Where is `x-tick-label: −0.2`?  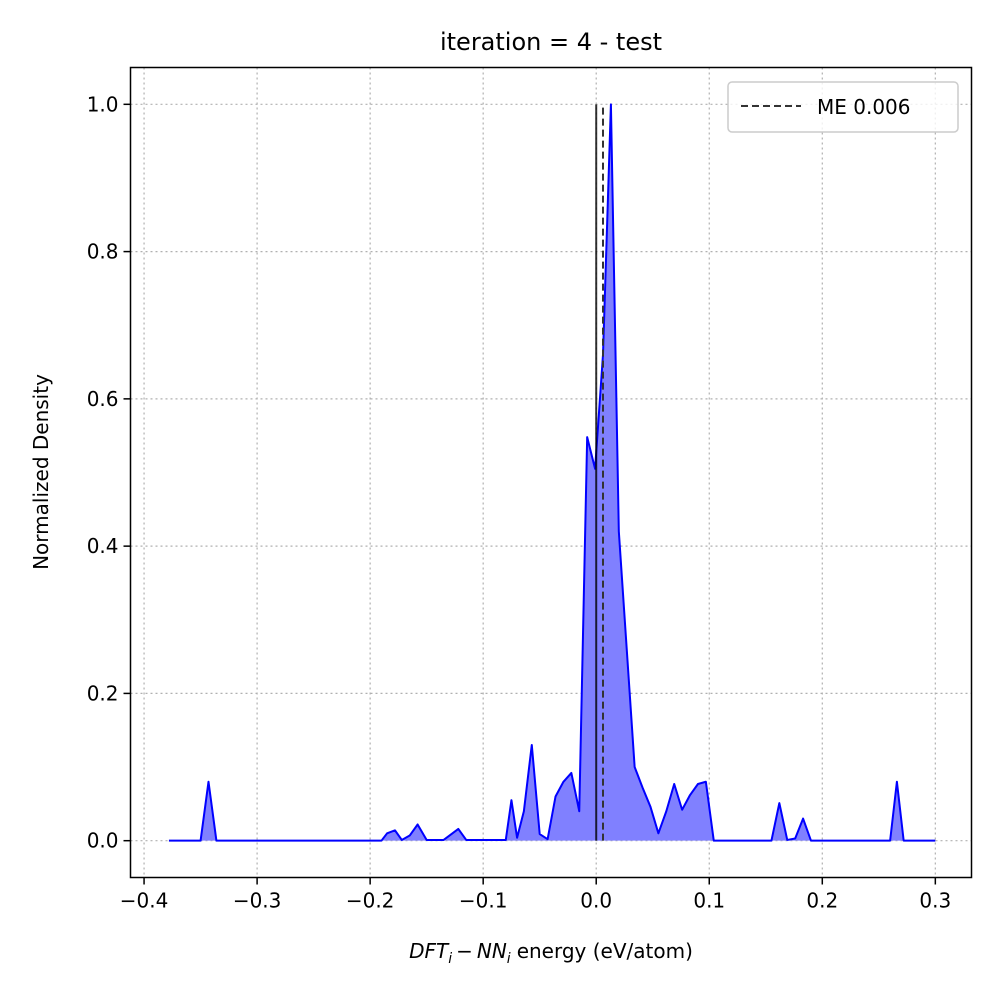 x-tick-label: −0.2 is located at coordinates (370, 901).